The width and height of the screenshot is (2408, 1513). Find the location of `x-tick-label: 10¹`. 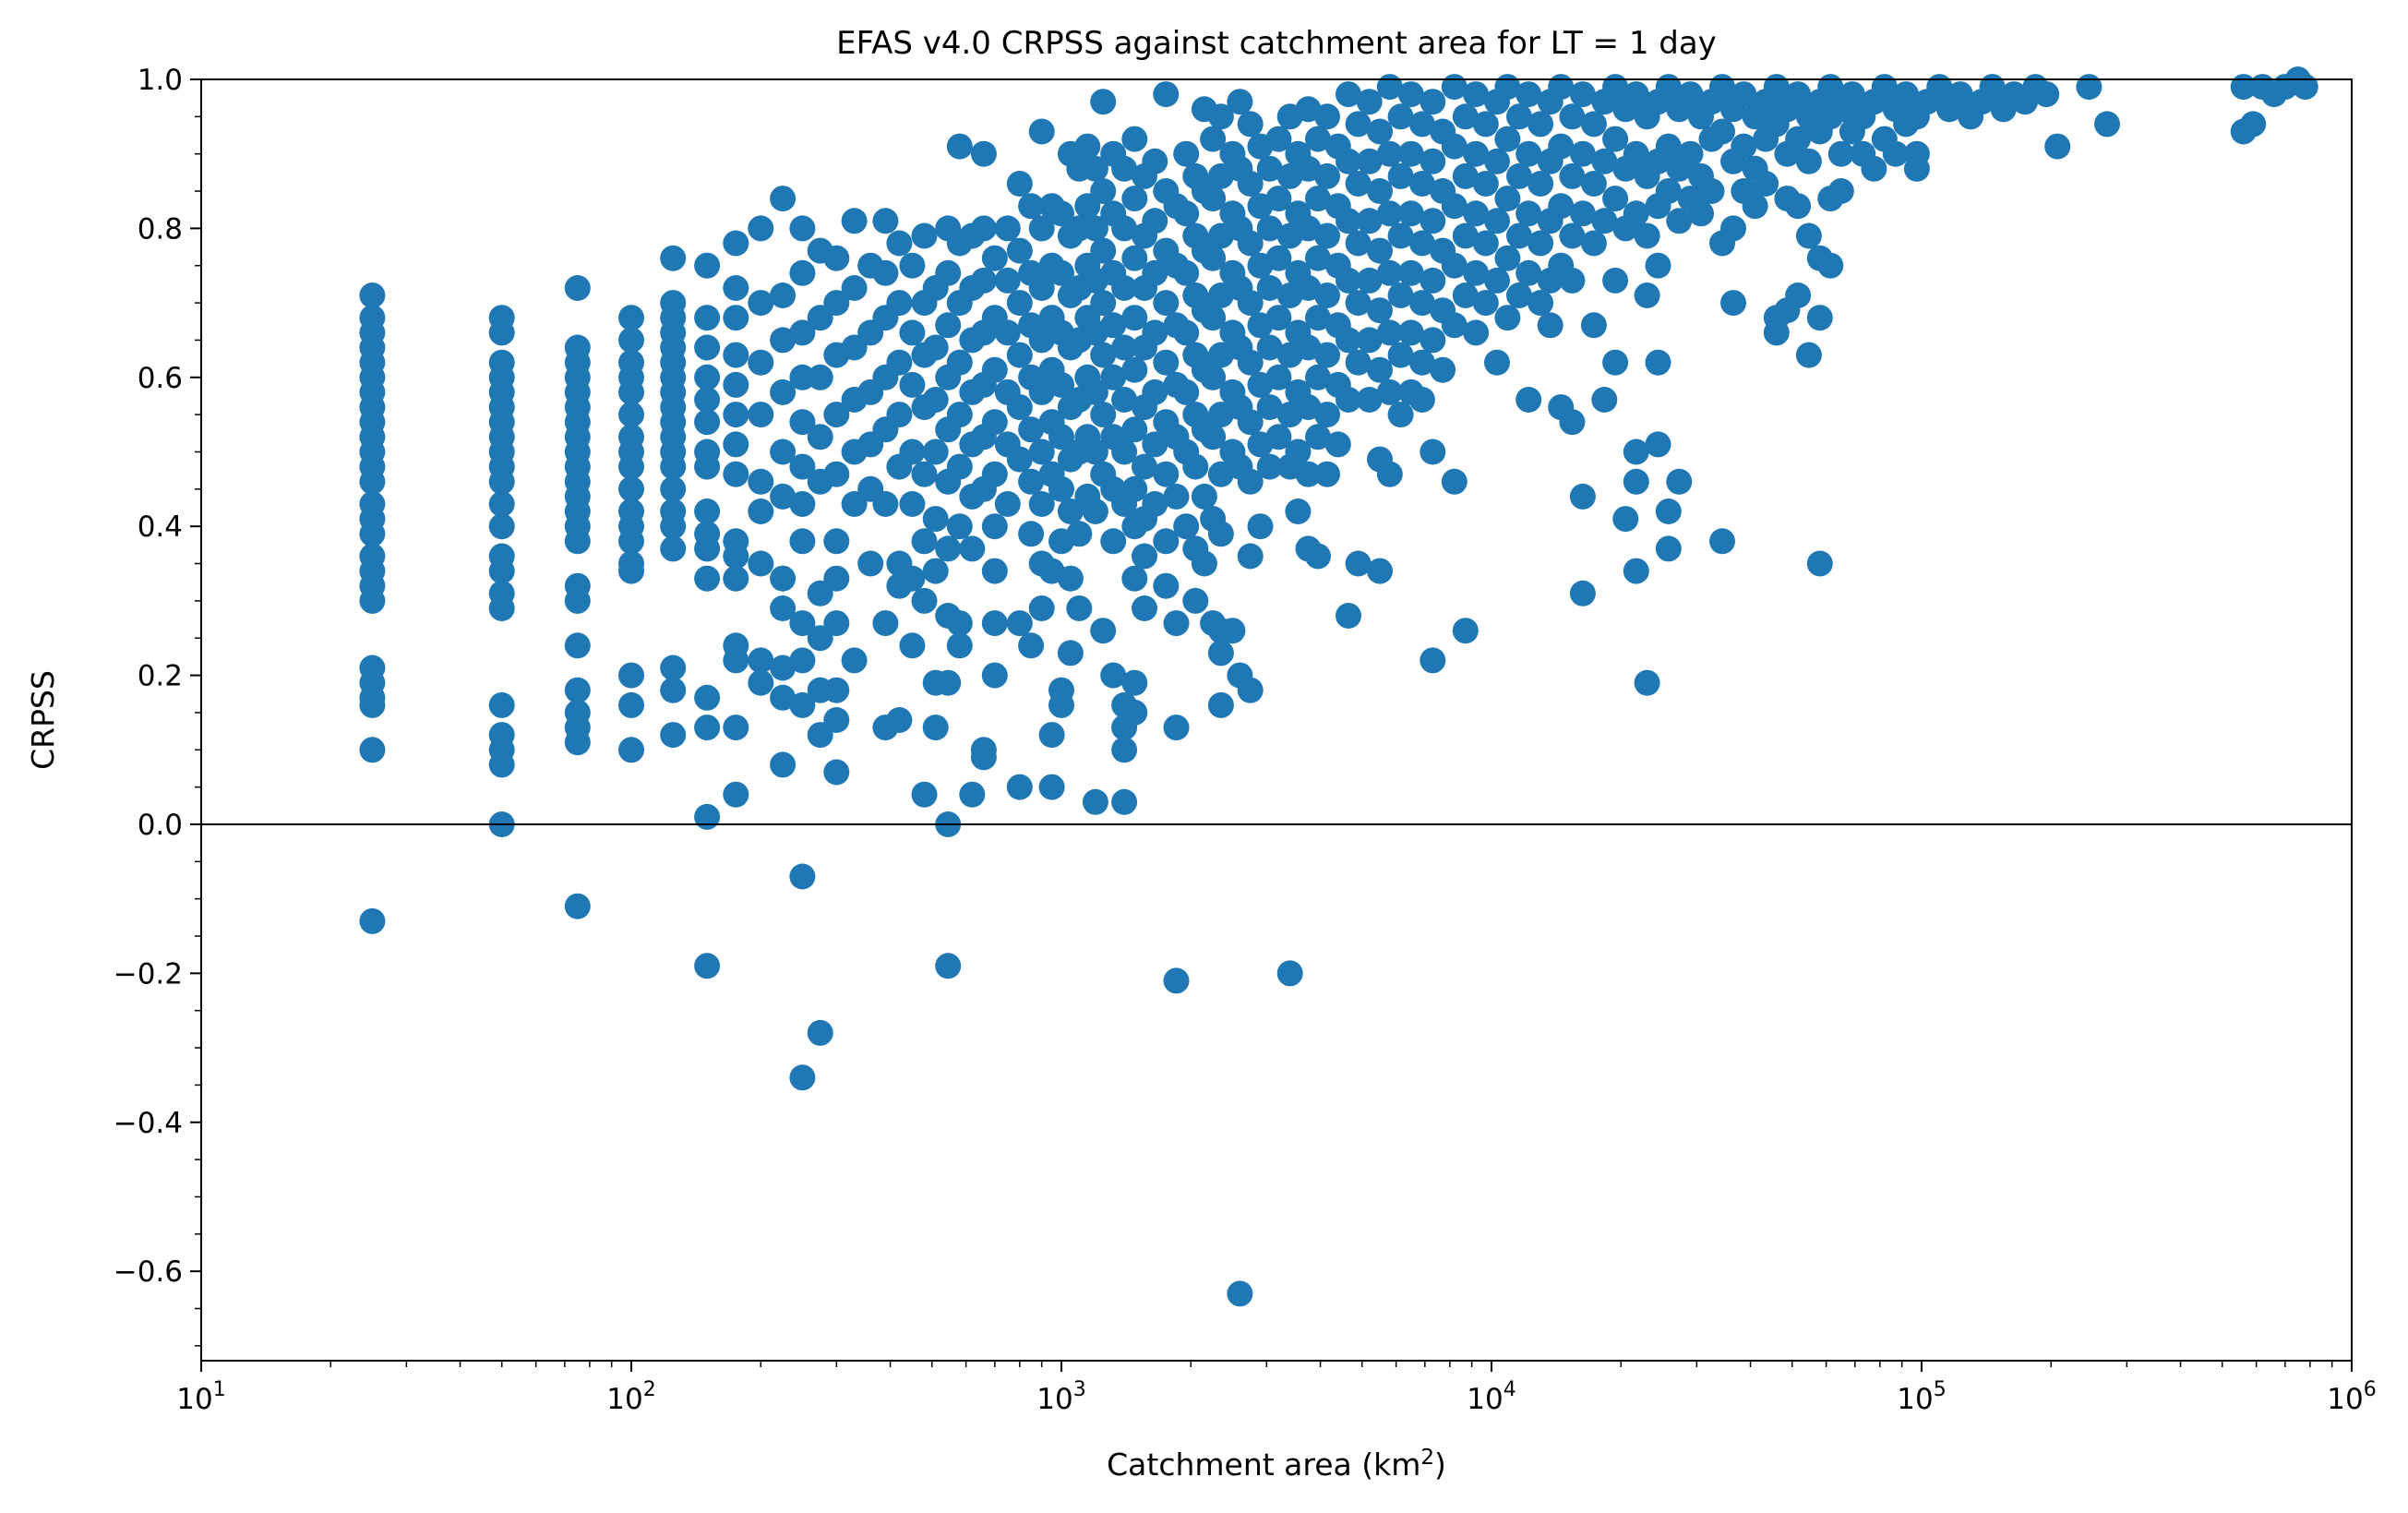

x-tick-label: 10¹ is located at coordinates (200, 1397).